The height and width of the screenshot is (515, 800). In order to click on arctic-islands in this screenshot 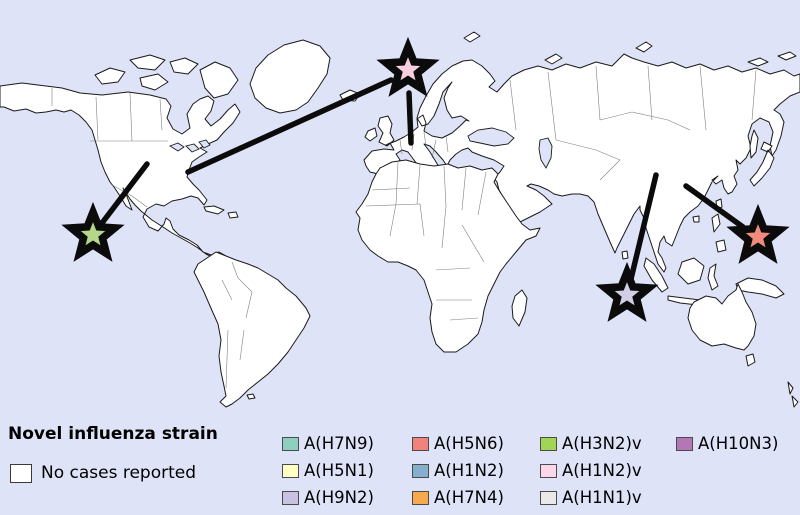, I will do `click(166, 76)`.